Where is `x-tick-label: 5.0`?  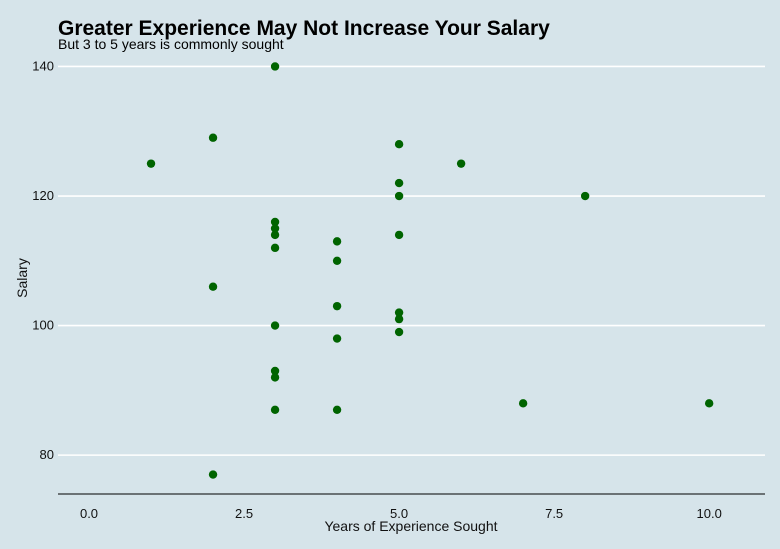
x-tick-label: 5.0 is located at coordinates (399, 513).